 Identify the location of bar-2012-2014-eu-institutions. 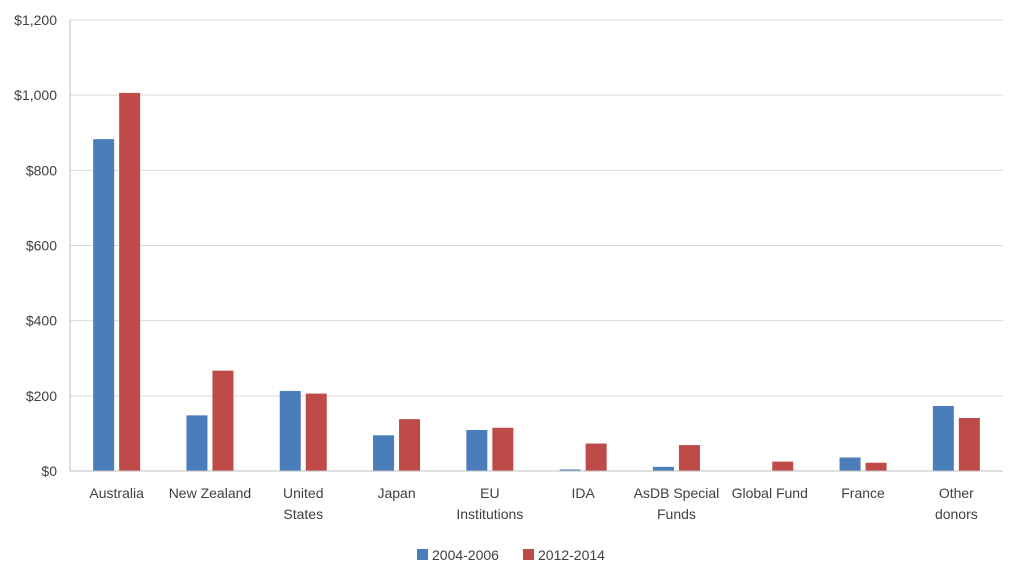
(503, 449).